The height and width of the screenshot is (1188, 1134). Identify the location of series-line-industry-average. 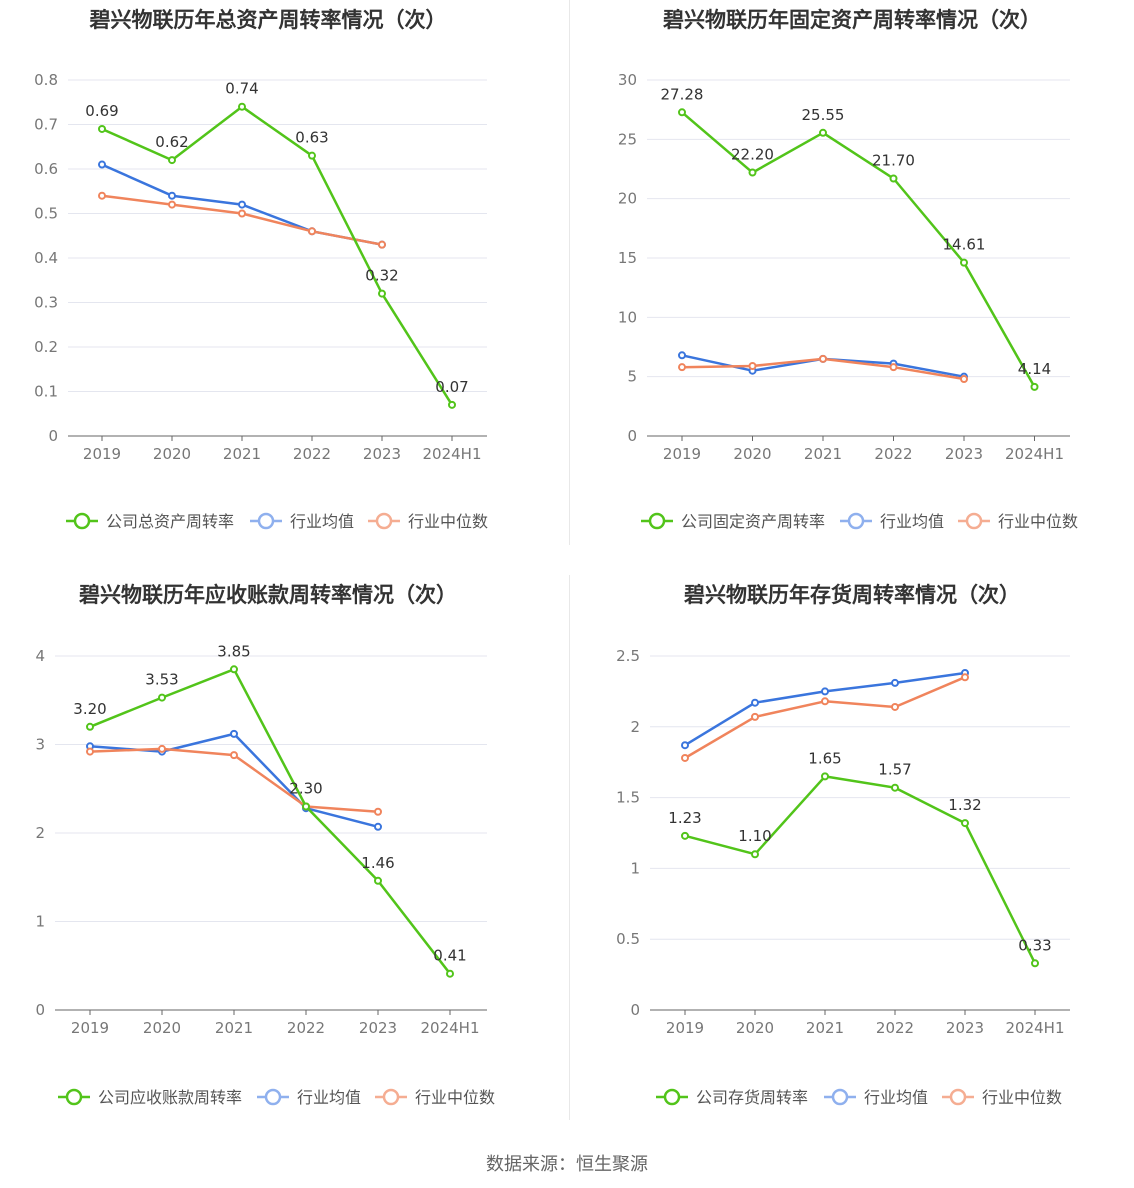
(234, 780).